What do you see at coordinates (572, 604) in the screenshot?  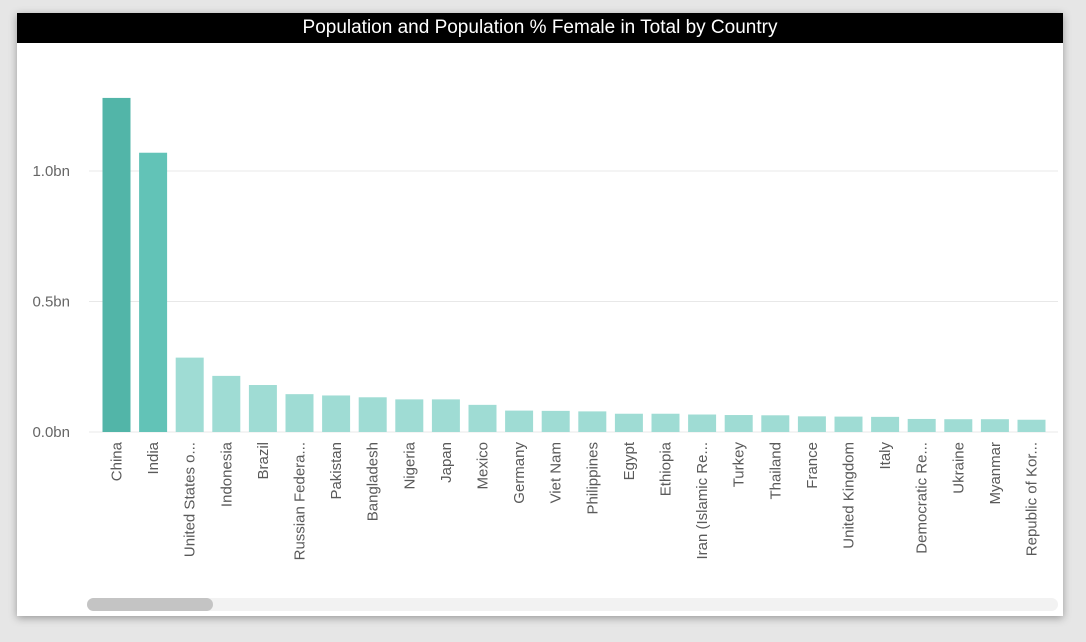 I see `horizontal-scrollbar` at bounding box center [572, 604].